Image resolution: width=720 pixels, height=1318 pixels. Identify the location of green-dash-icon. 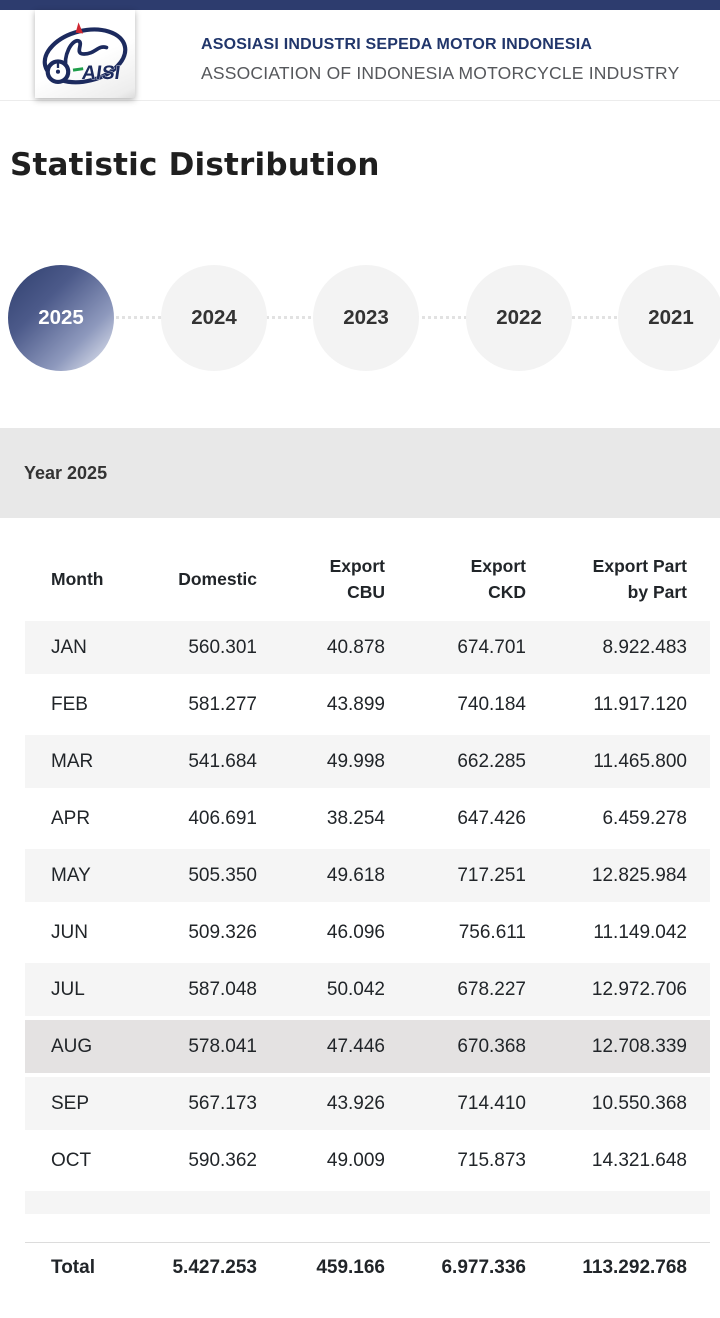
(78, 69).